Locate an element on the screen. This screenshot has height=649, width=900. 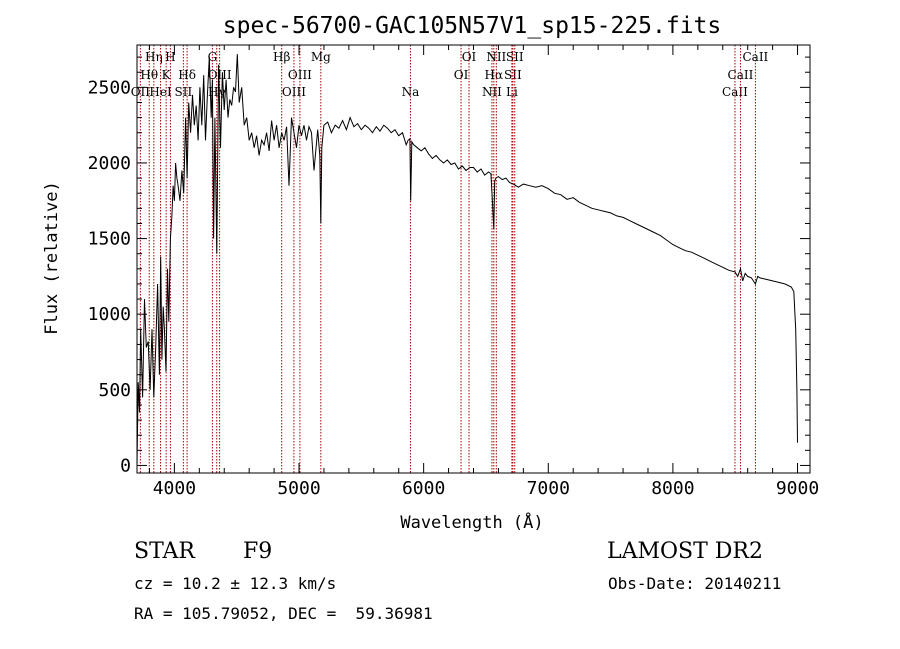
object-class: STAR is located at coordinates (164, 551).